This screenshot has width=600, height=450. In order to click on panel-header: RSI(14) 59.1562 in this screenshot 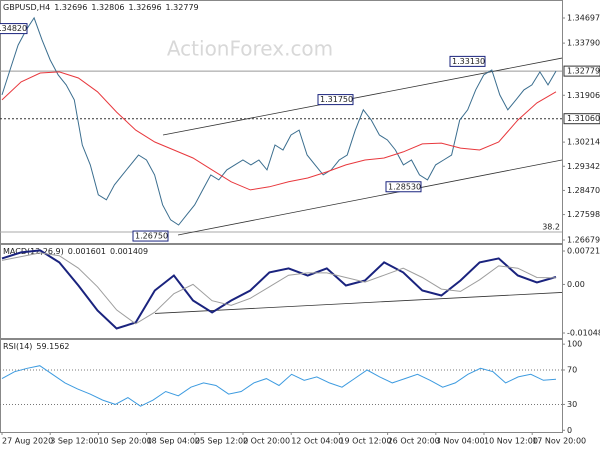, I will do `click(36, 346)`.